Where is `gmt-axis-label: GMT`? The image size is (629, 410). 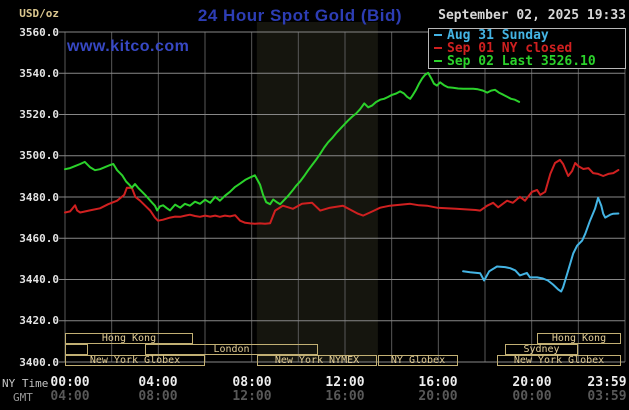
gmt-axis-label: GMT is located at coordinates (23, 397).